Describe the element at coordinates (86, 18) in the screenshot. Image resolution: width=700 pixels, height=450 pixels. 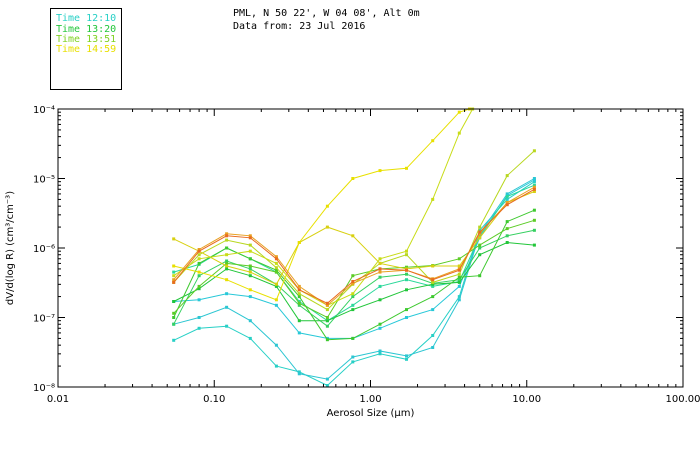
I see `legend-item-1: Time 12:10` at that location.